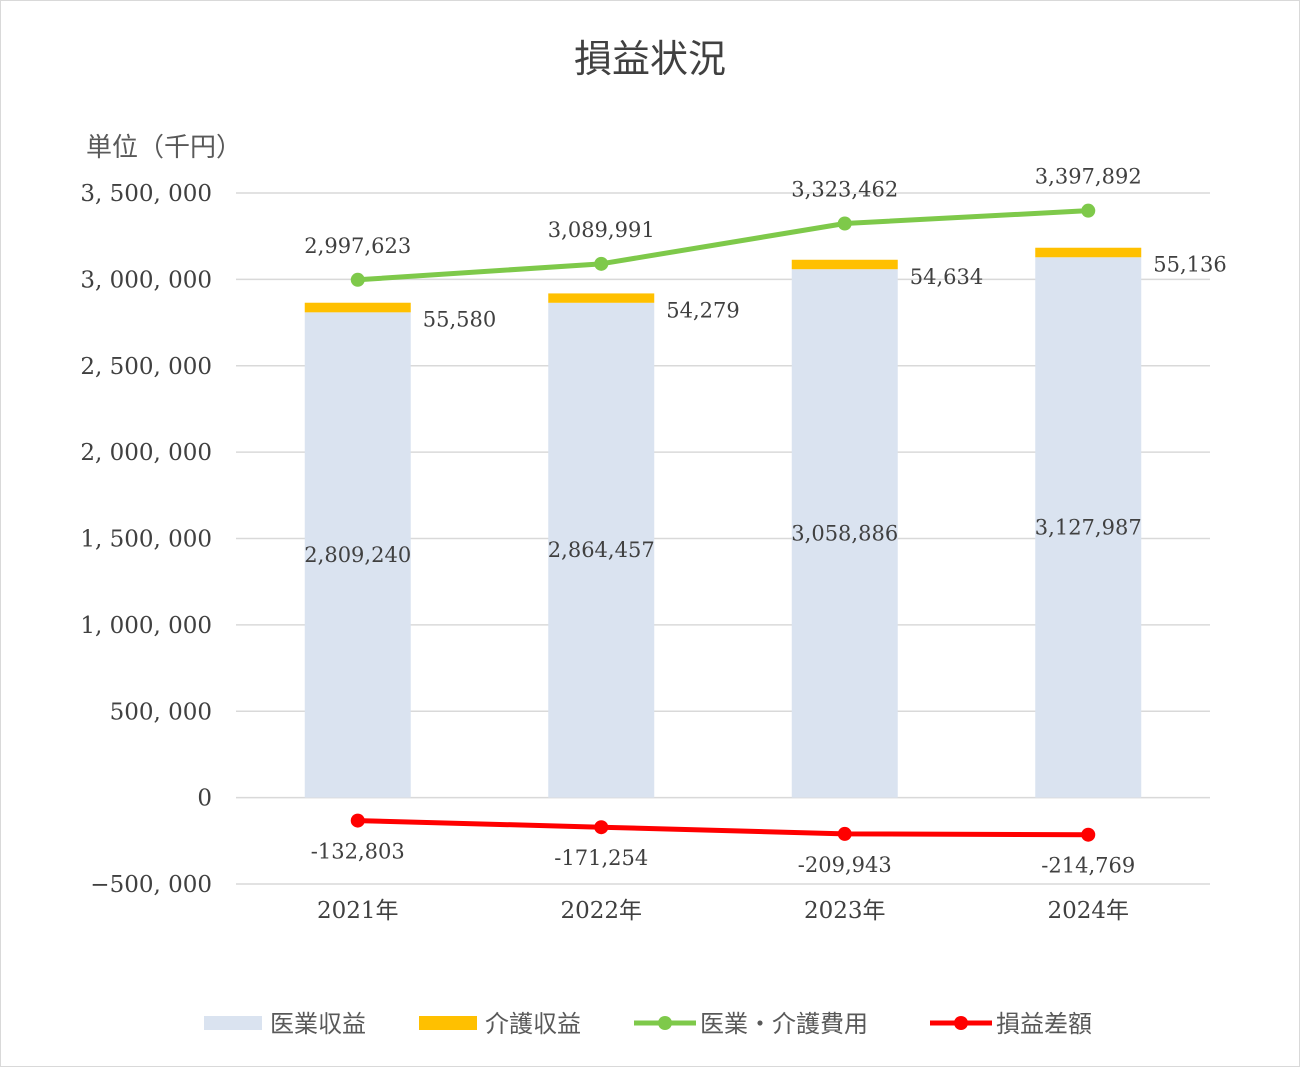 This screenshot has height=1067, width=1300. I want to click on legend-label: 介護収益, so click(533, 1024).